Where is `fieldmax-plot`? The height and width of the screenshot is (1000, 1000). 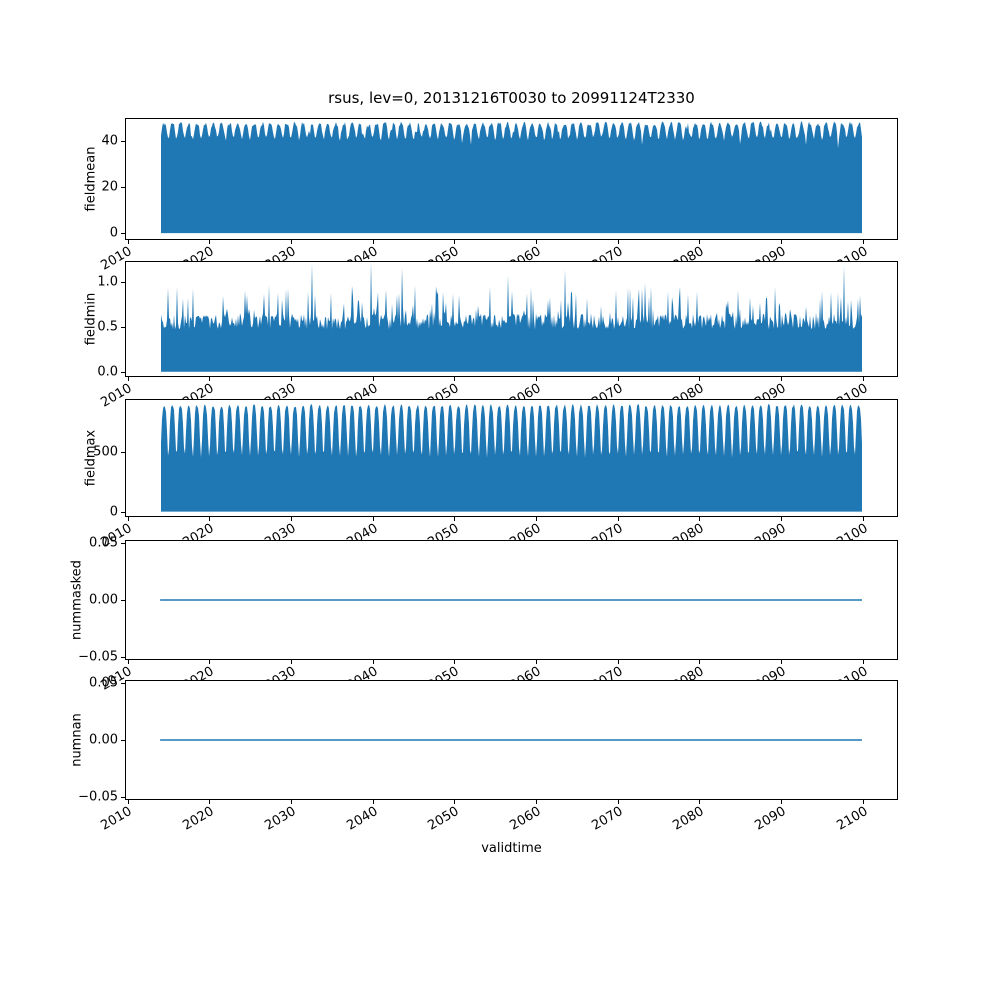 fieldmax-plot is located at coordinates (511, 457).